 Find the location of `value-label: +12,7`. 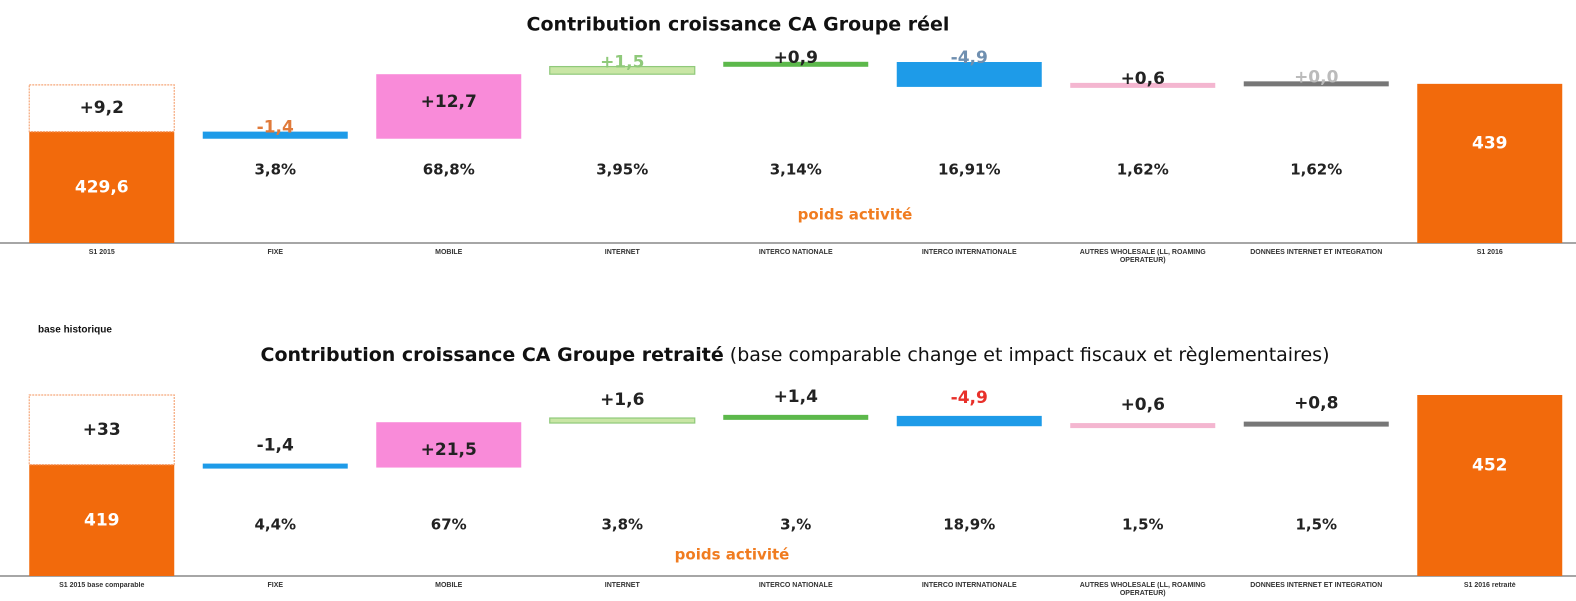

value-label: +12,7 is located at coordinates (449, 102).